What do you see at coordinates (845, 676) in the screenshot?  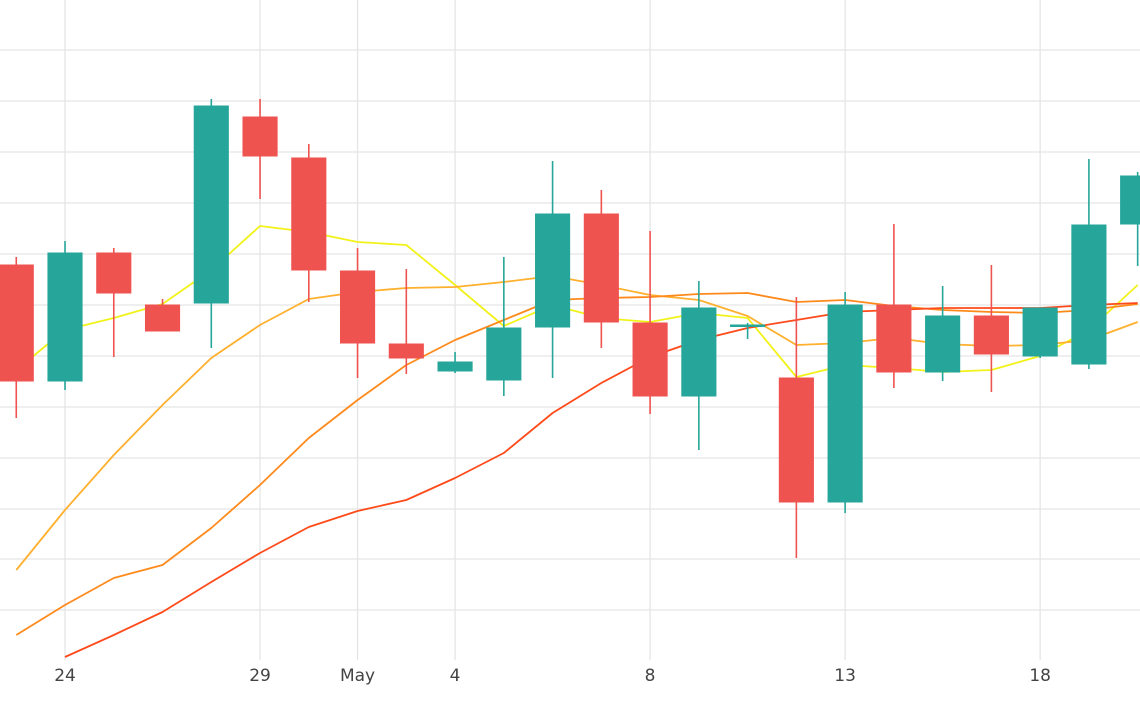 I see `x-tick-label: 13` at bounding box center [845, 676].